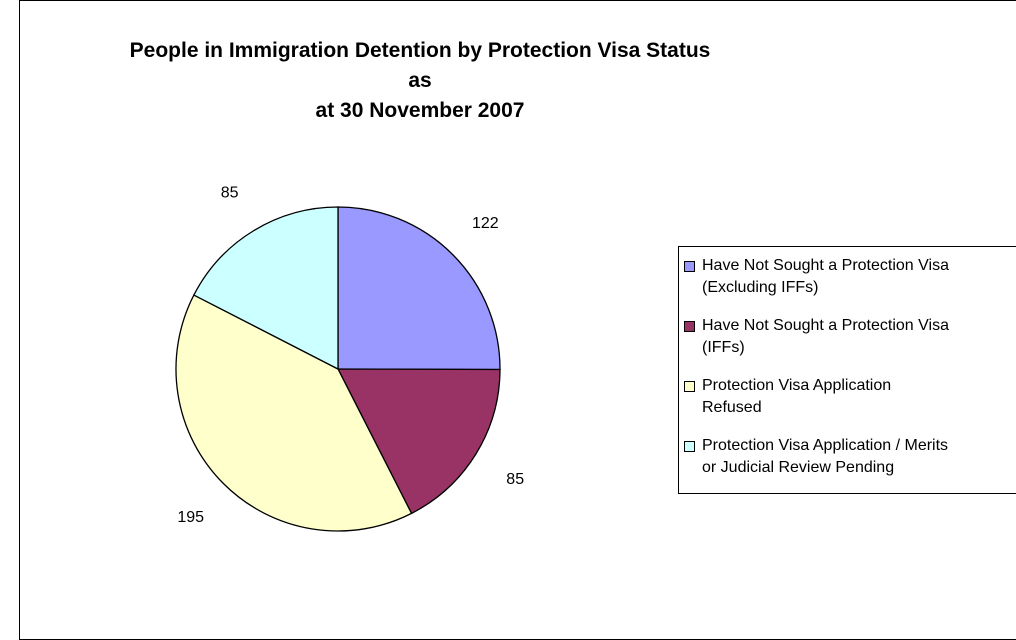  Describe the element at coordinates (797, 385) in the screenshot. I see `legend-label-line-1: Protection Visa Application` at that location.